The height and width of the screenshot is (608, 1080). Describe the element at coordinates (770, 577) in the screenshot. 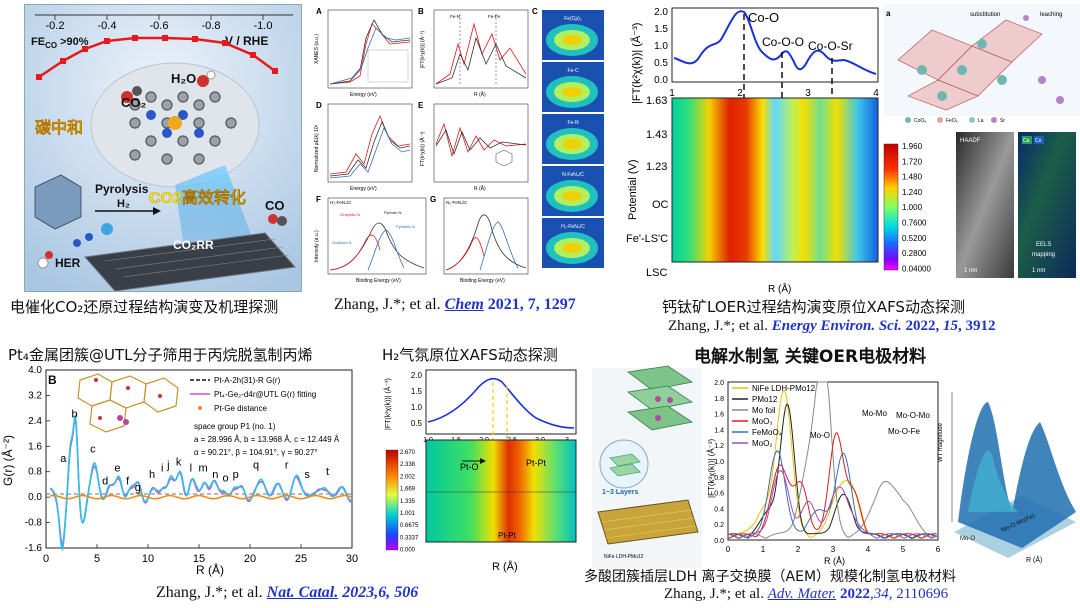

I see `caption-6: 多酸团簇插层LDH 离子交换膜（AEM）规模化制氢电极材料` at that location.